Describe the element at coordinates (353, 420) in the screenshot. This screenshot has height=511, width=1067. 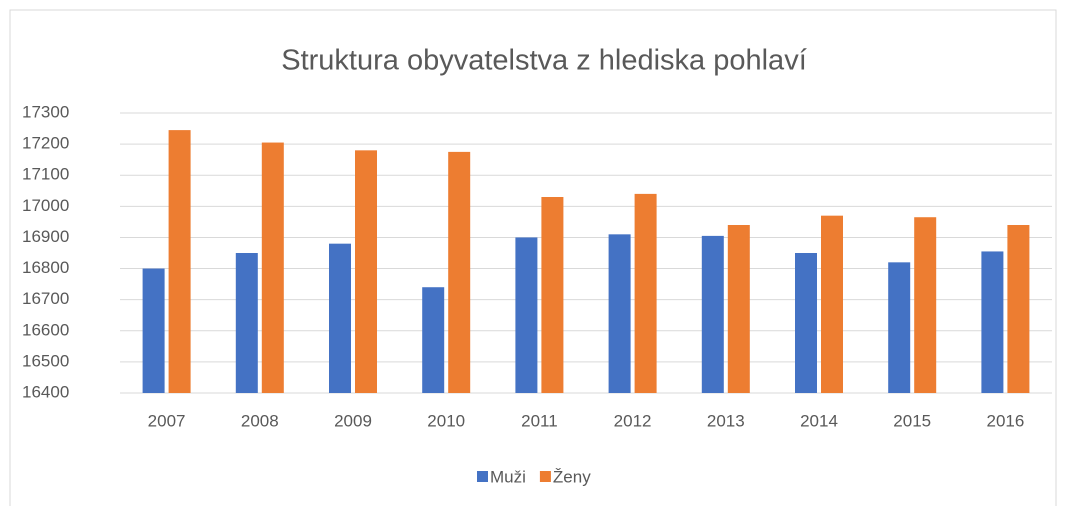
I see `x-tick-label: 2009` at that location.